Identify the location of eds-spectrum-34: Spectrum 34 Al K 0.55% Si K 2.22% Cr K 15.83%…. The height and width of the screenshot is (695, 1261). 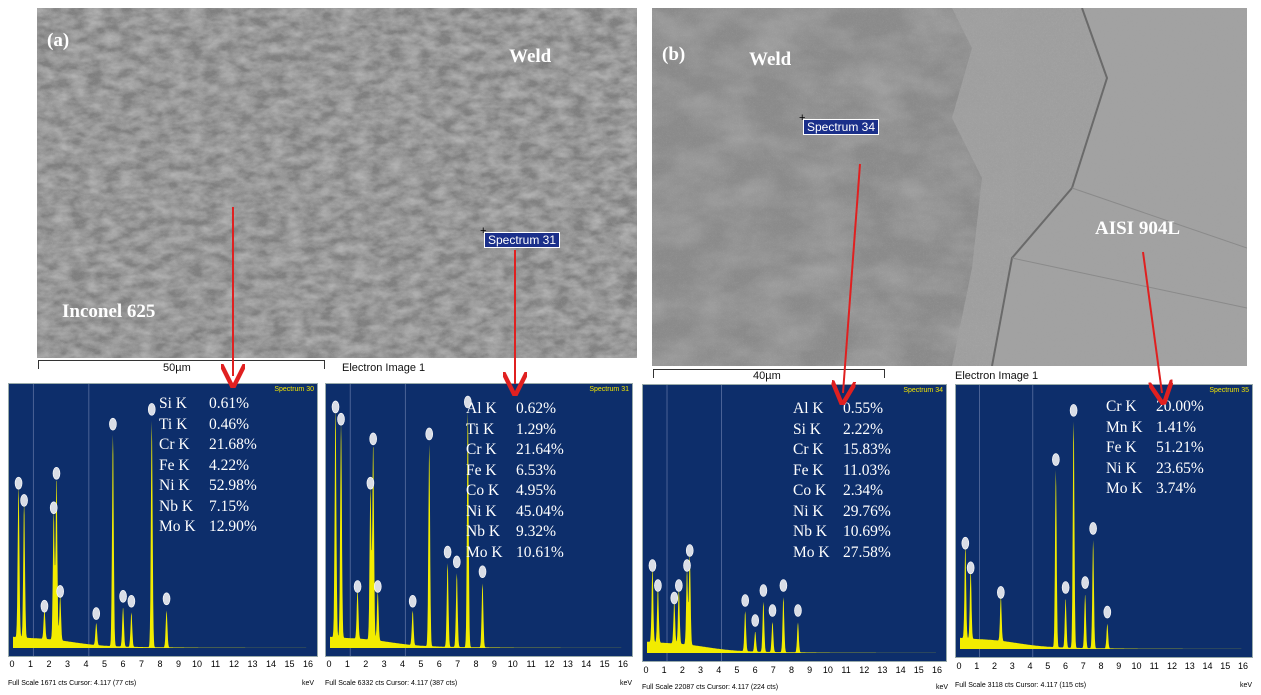
(794, 523).